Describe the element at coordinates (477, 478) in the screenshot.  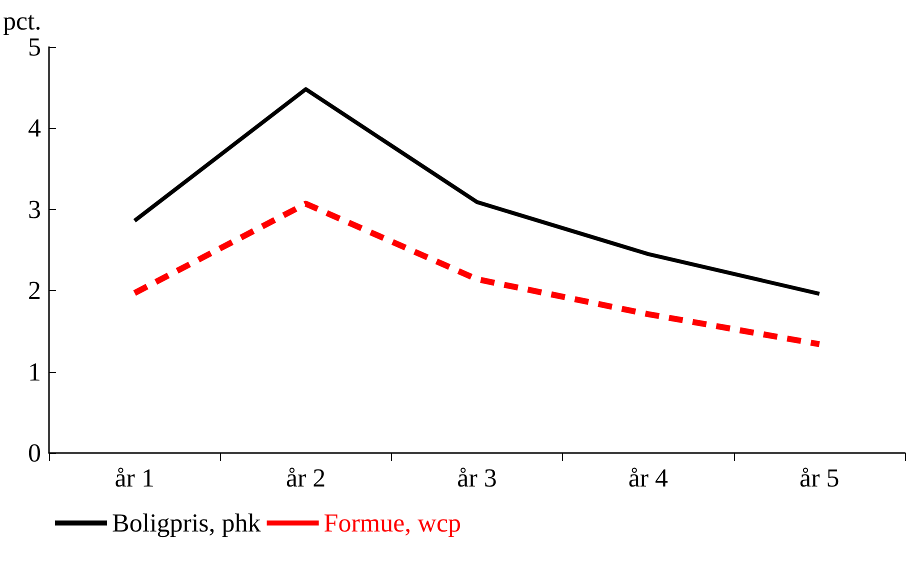
I see `x-tick-label: år 3` at that location.